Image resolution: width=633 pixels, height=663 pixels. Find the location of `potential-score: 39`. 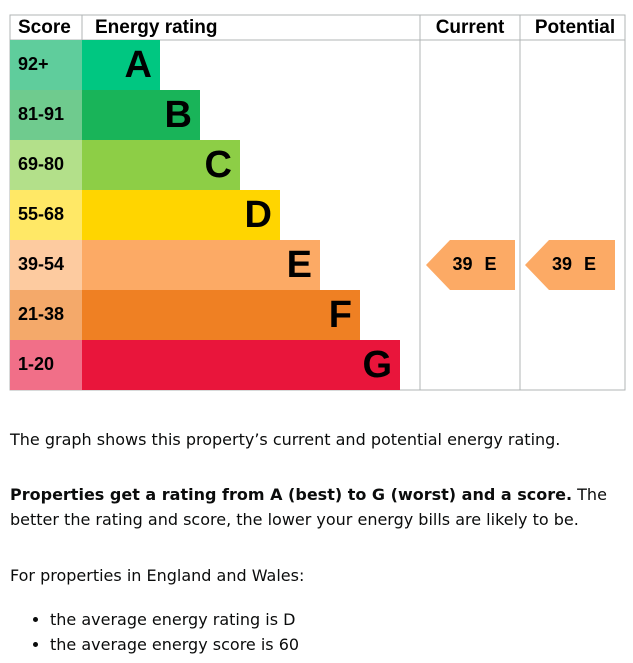

potential-score: 39 is located at coordinates (562, 264).